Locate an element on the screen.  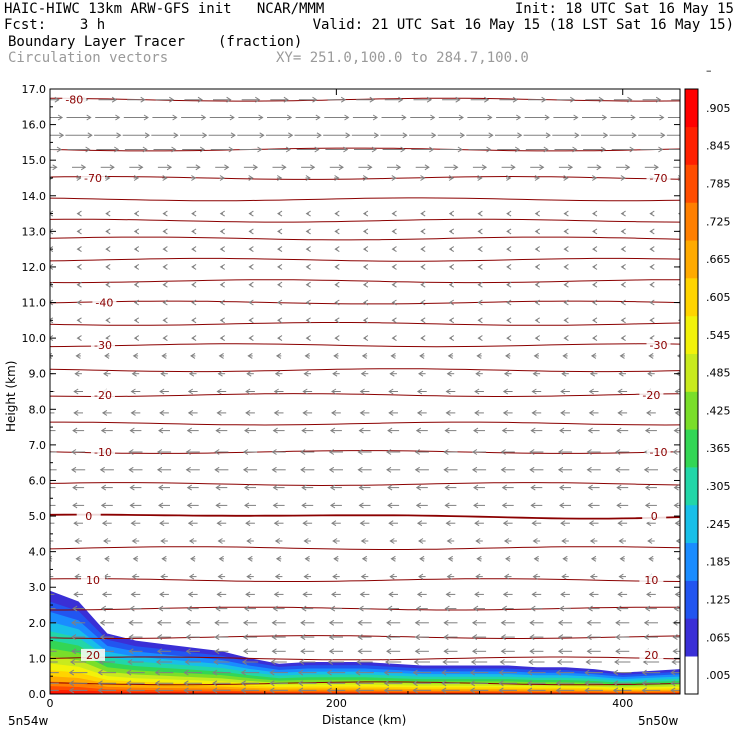
header-line2-left: Fcst: 3 h is located at coordinates (55, 25).